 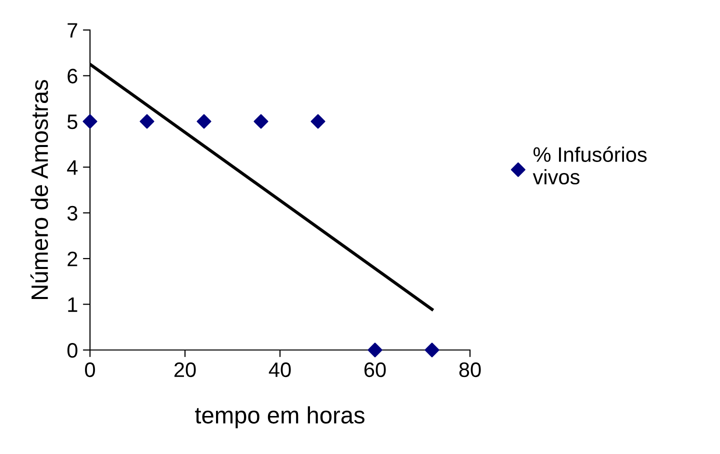 I want to click on y-tick-label: 3, so click(x=72, y=213).